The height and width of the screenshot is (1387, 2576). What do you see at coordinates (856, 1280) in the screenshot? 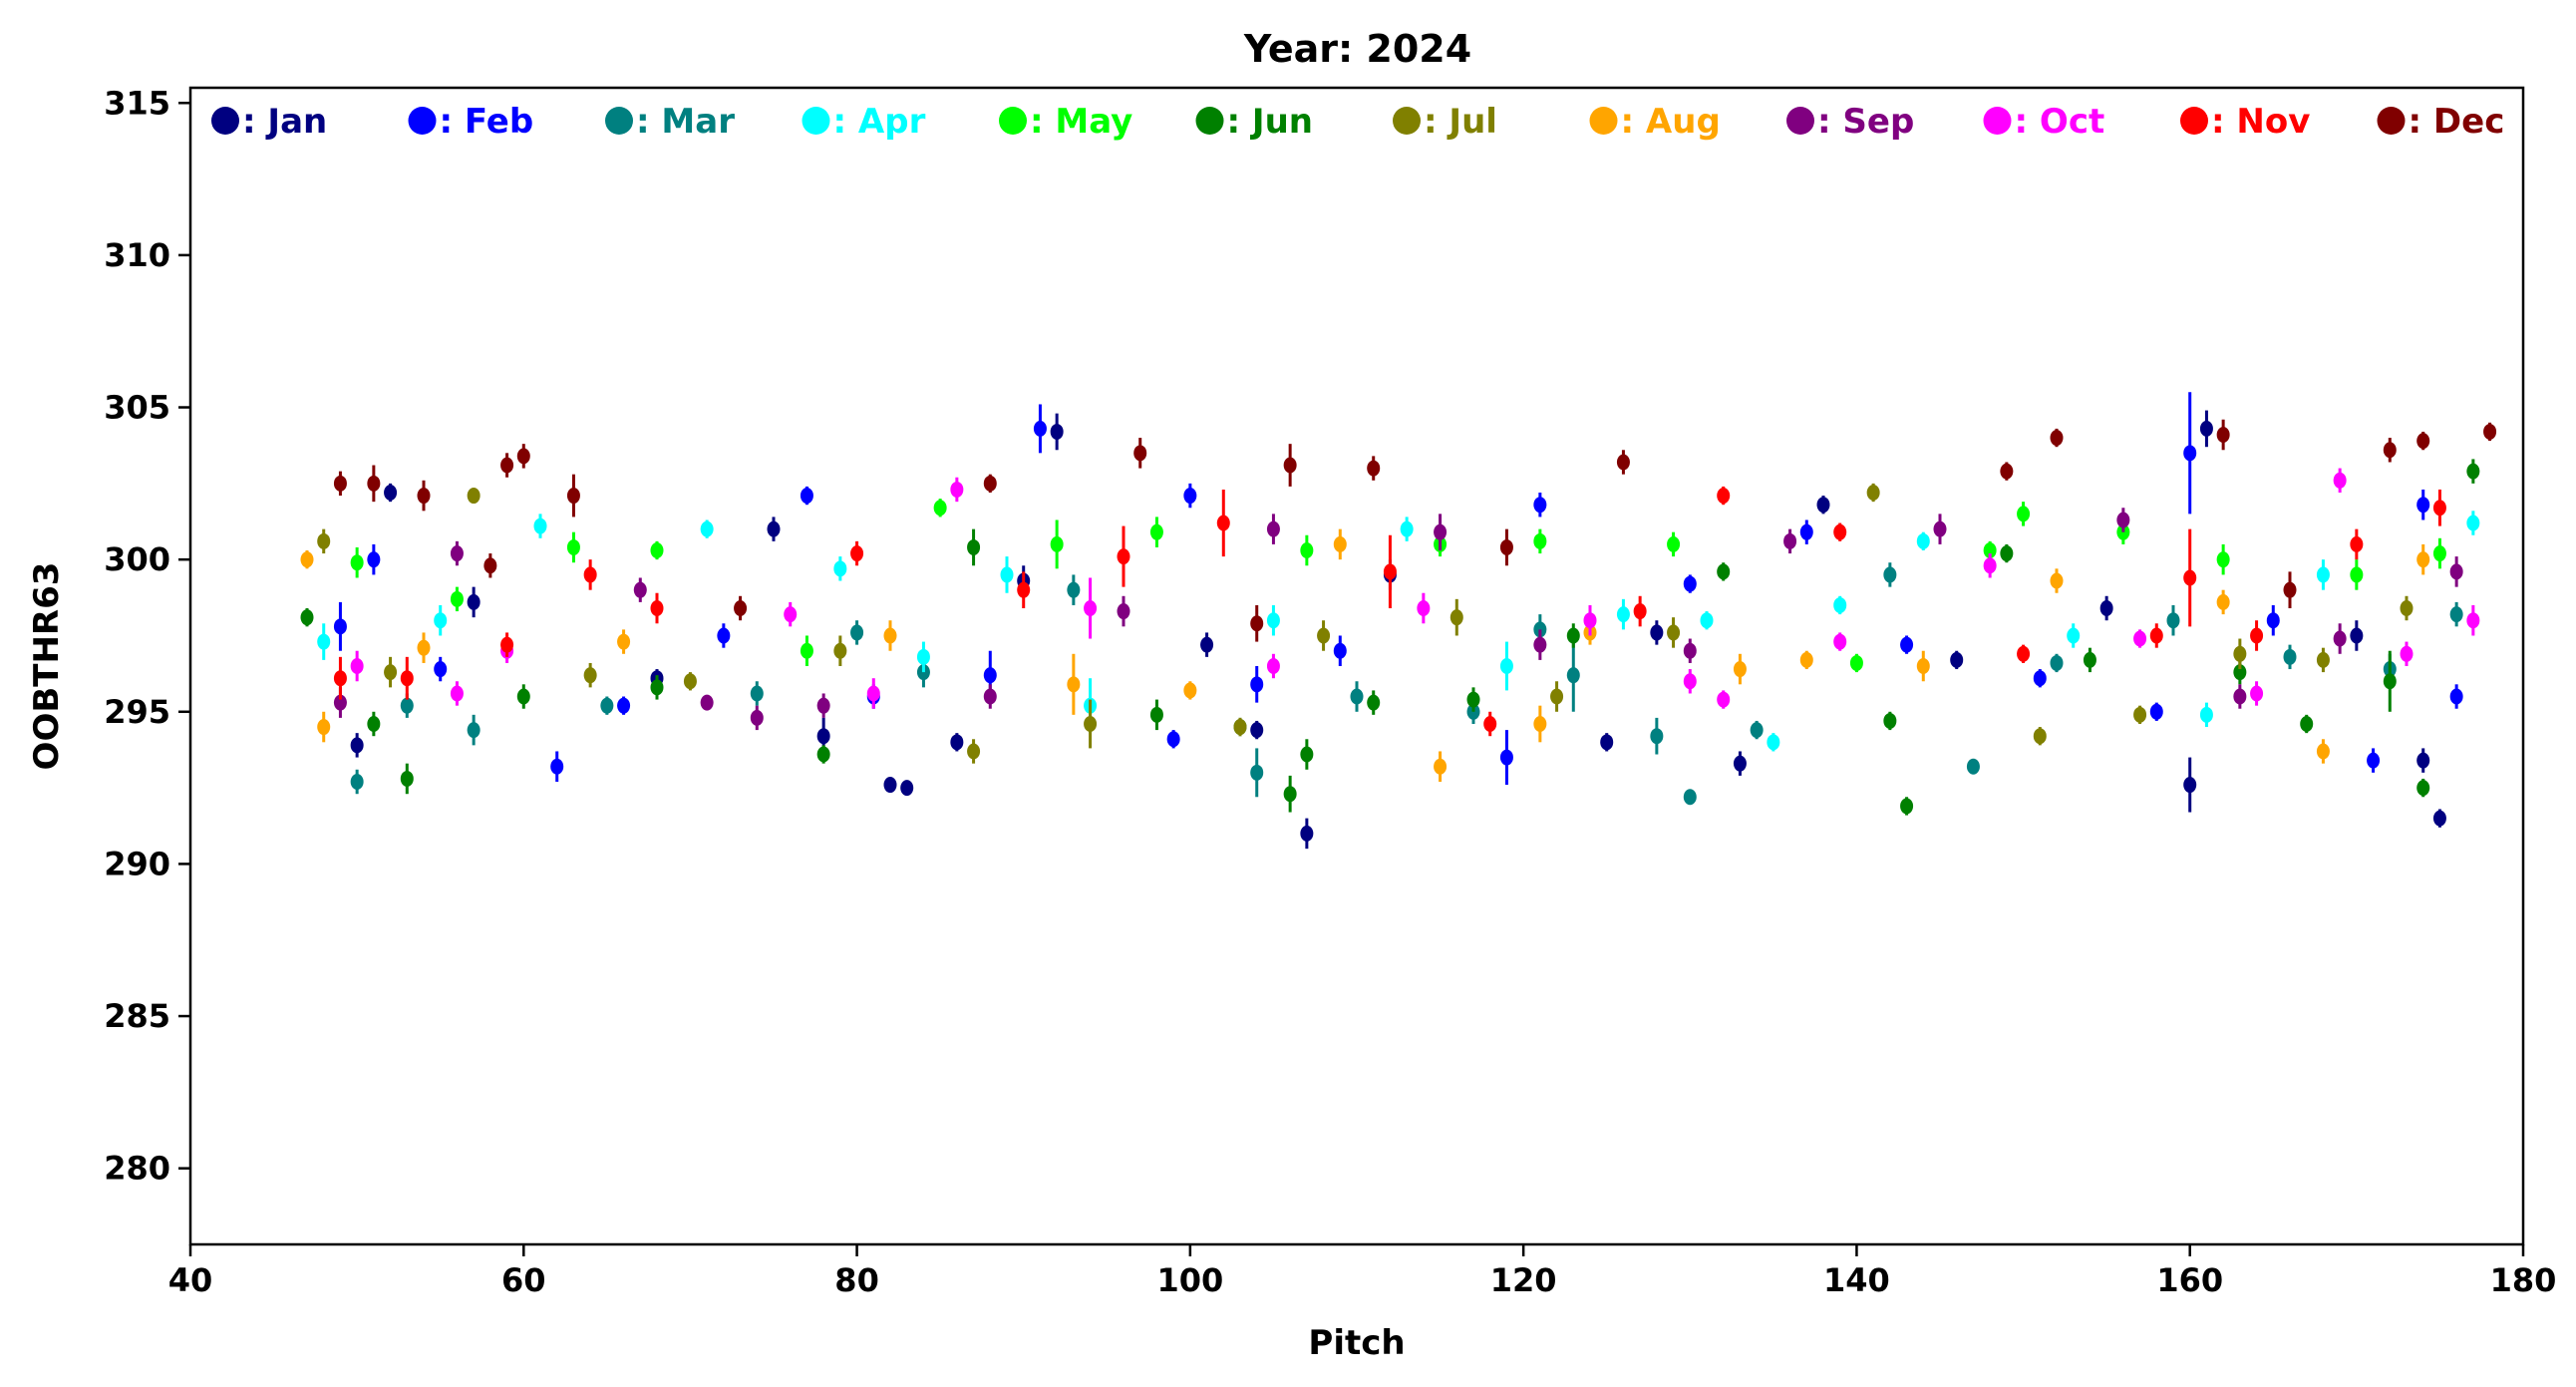
I see `x-tick-label: 80` at bounding box center [856, 1280].